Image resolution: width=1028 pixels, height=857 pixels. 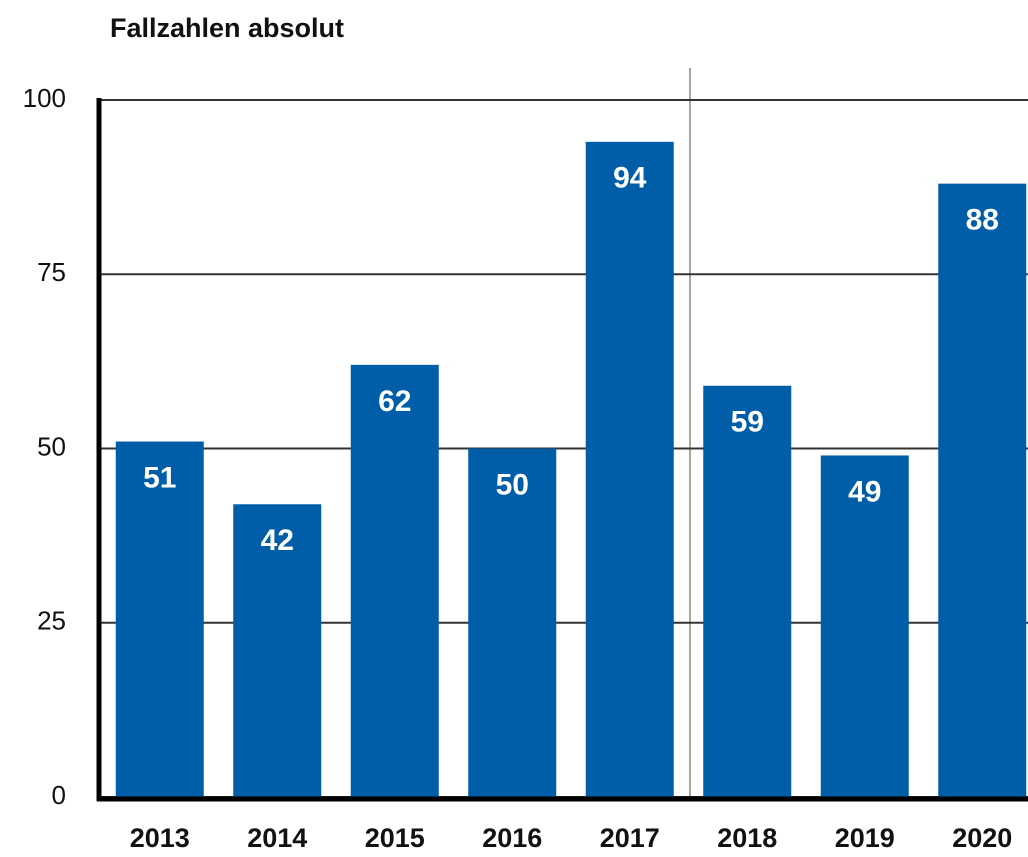 What do you see at coordinates (44, 98) in the screenshot?
I see `y-tick-label: 100` at bounding box center [44, 98].